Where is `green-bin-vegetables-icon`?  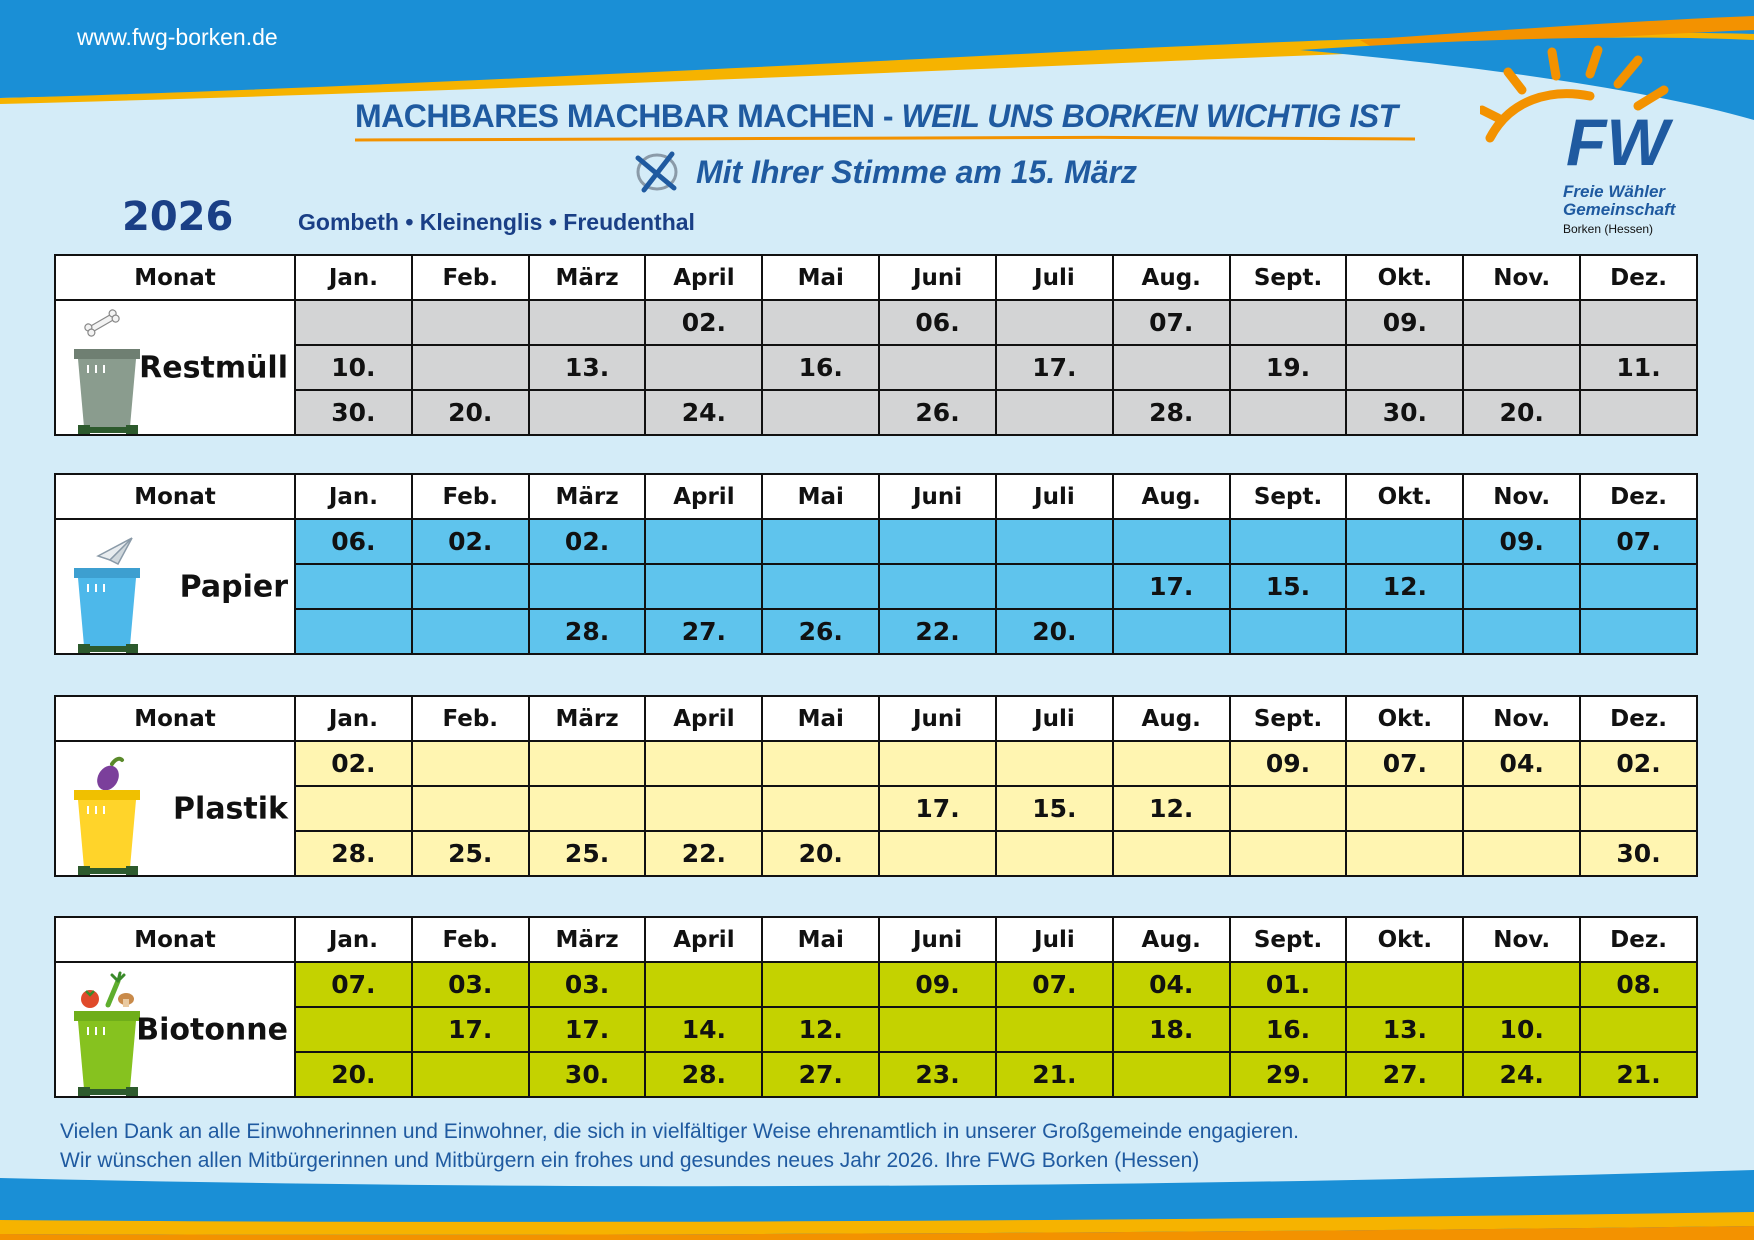
green-bin-vegetables-icon is located at coordinates (107, 1033).